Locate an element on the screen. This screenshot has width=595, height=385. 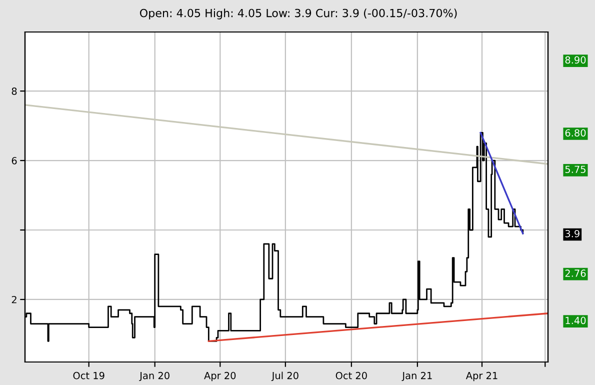
x-tick-label: Jan 20 is located at coordinates (154, 377).